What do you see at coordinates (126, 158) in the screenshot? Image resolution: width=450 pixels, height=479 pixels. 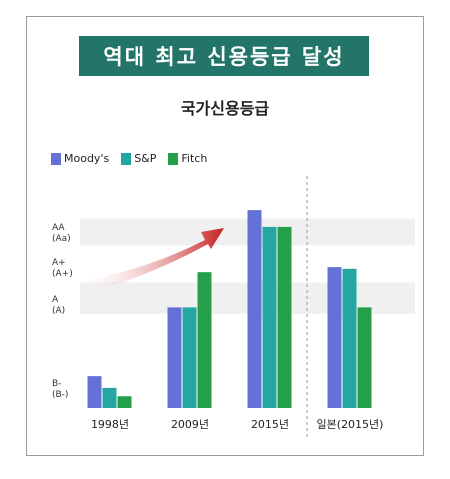 I see `legend-swatch-sp` at bounding box center [126, 158].